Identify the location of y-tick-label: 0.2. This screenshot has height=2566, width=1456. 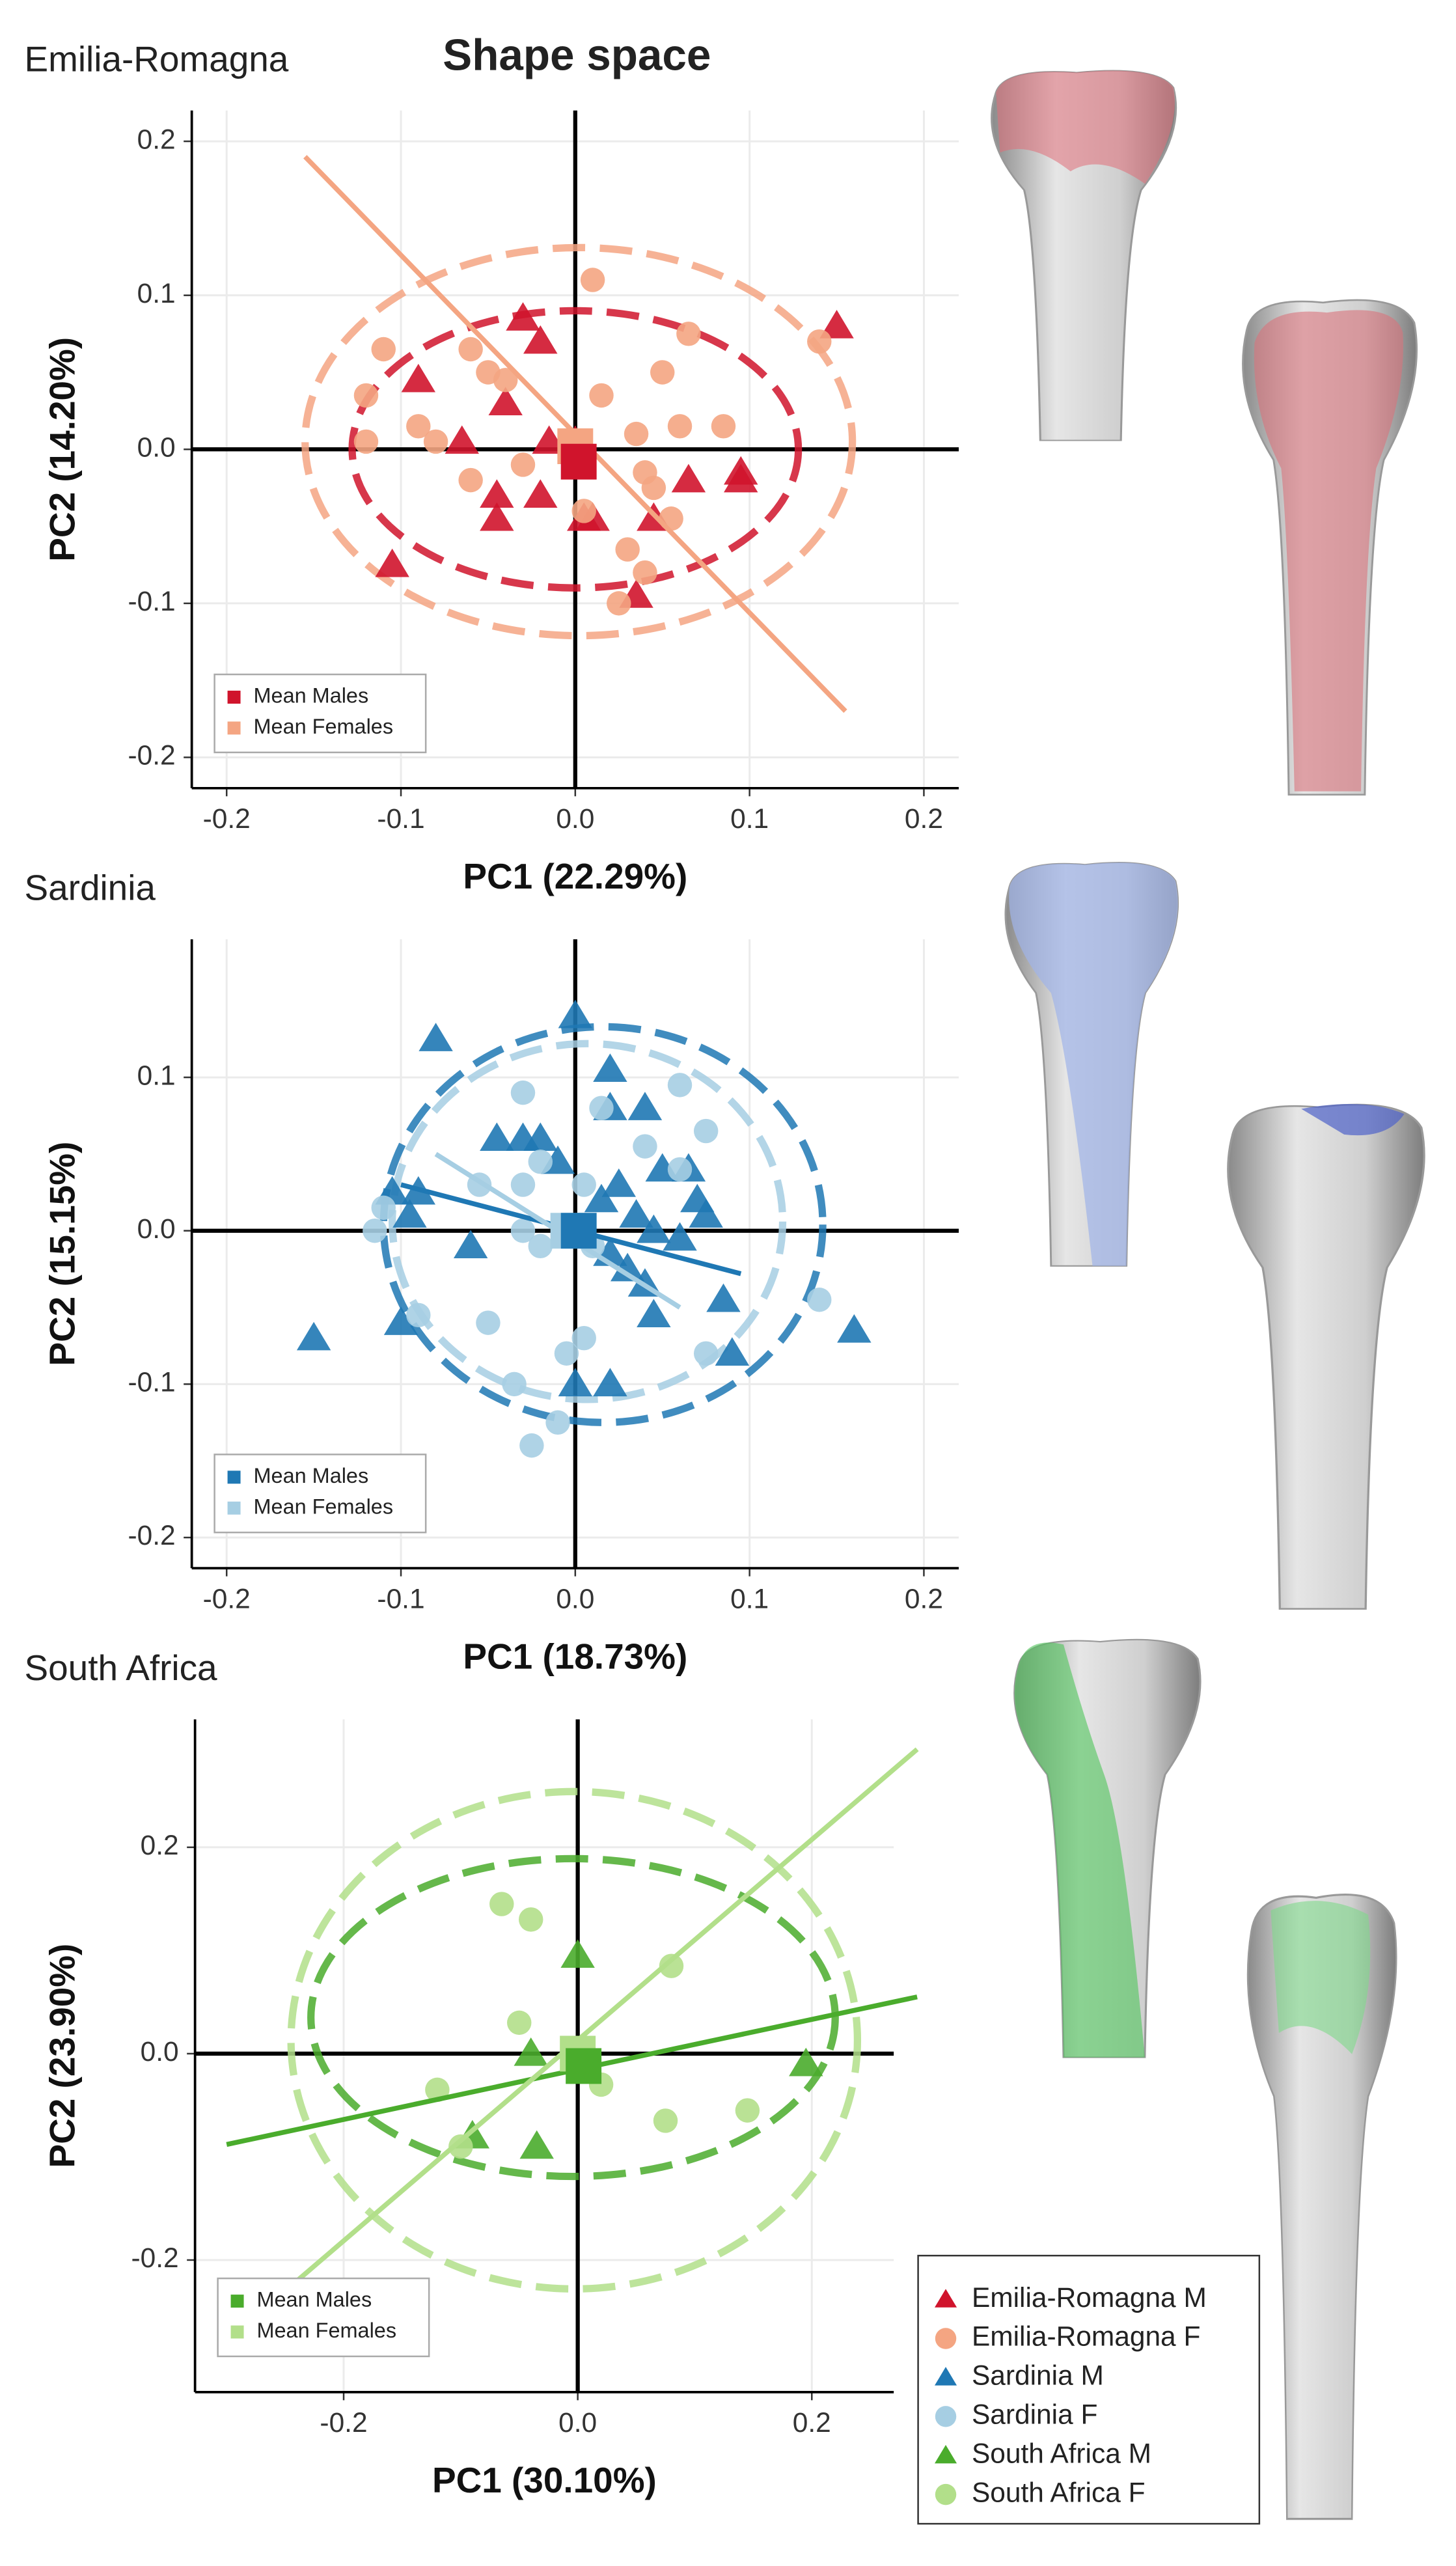
(160, 1845).